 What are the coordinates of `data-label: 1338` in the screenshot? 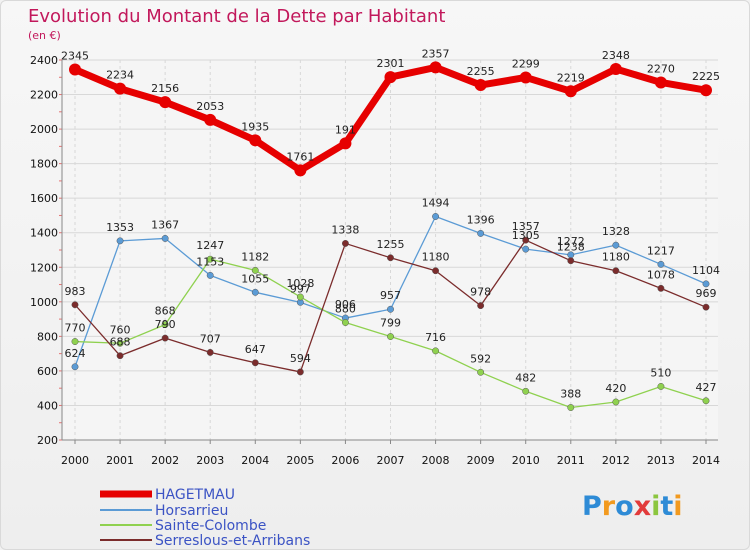 It's located at (345, 229).